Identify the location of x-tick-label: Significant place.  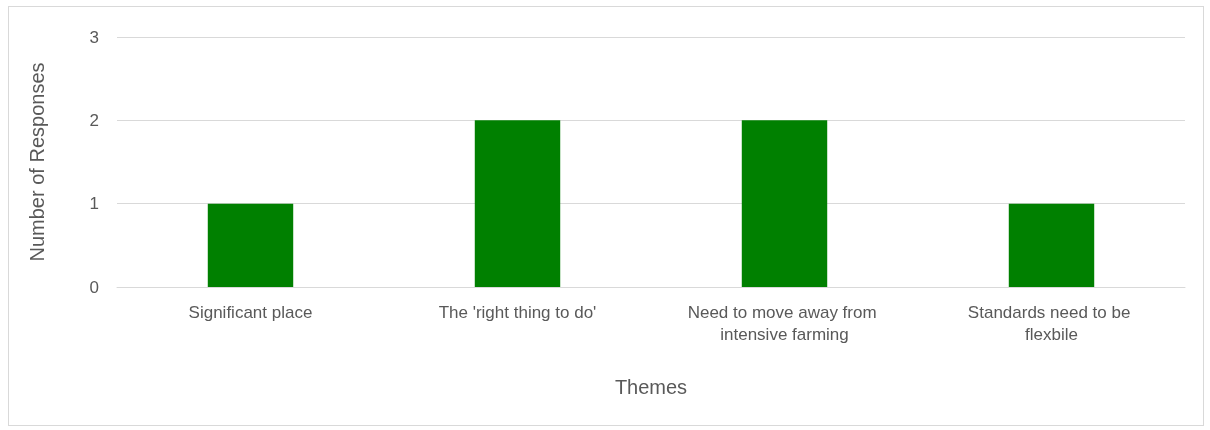
(250, 312).